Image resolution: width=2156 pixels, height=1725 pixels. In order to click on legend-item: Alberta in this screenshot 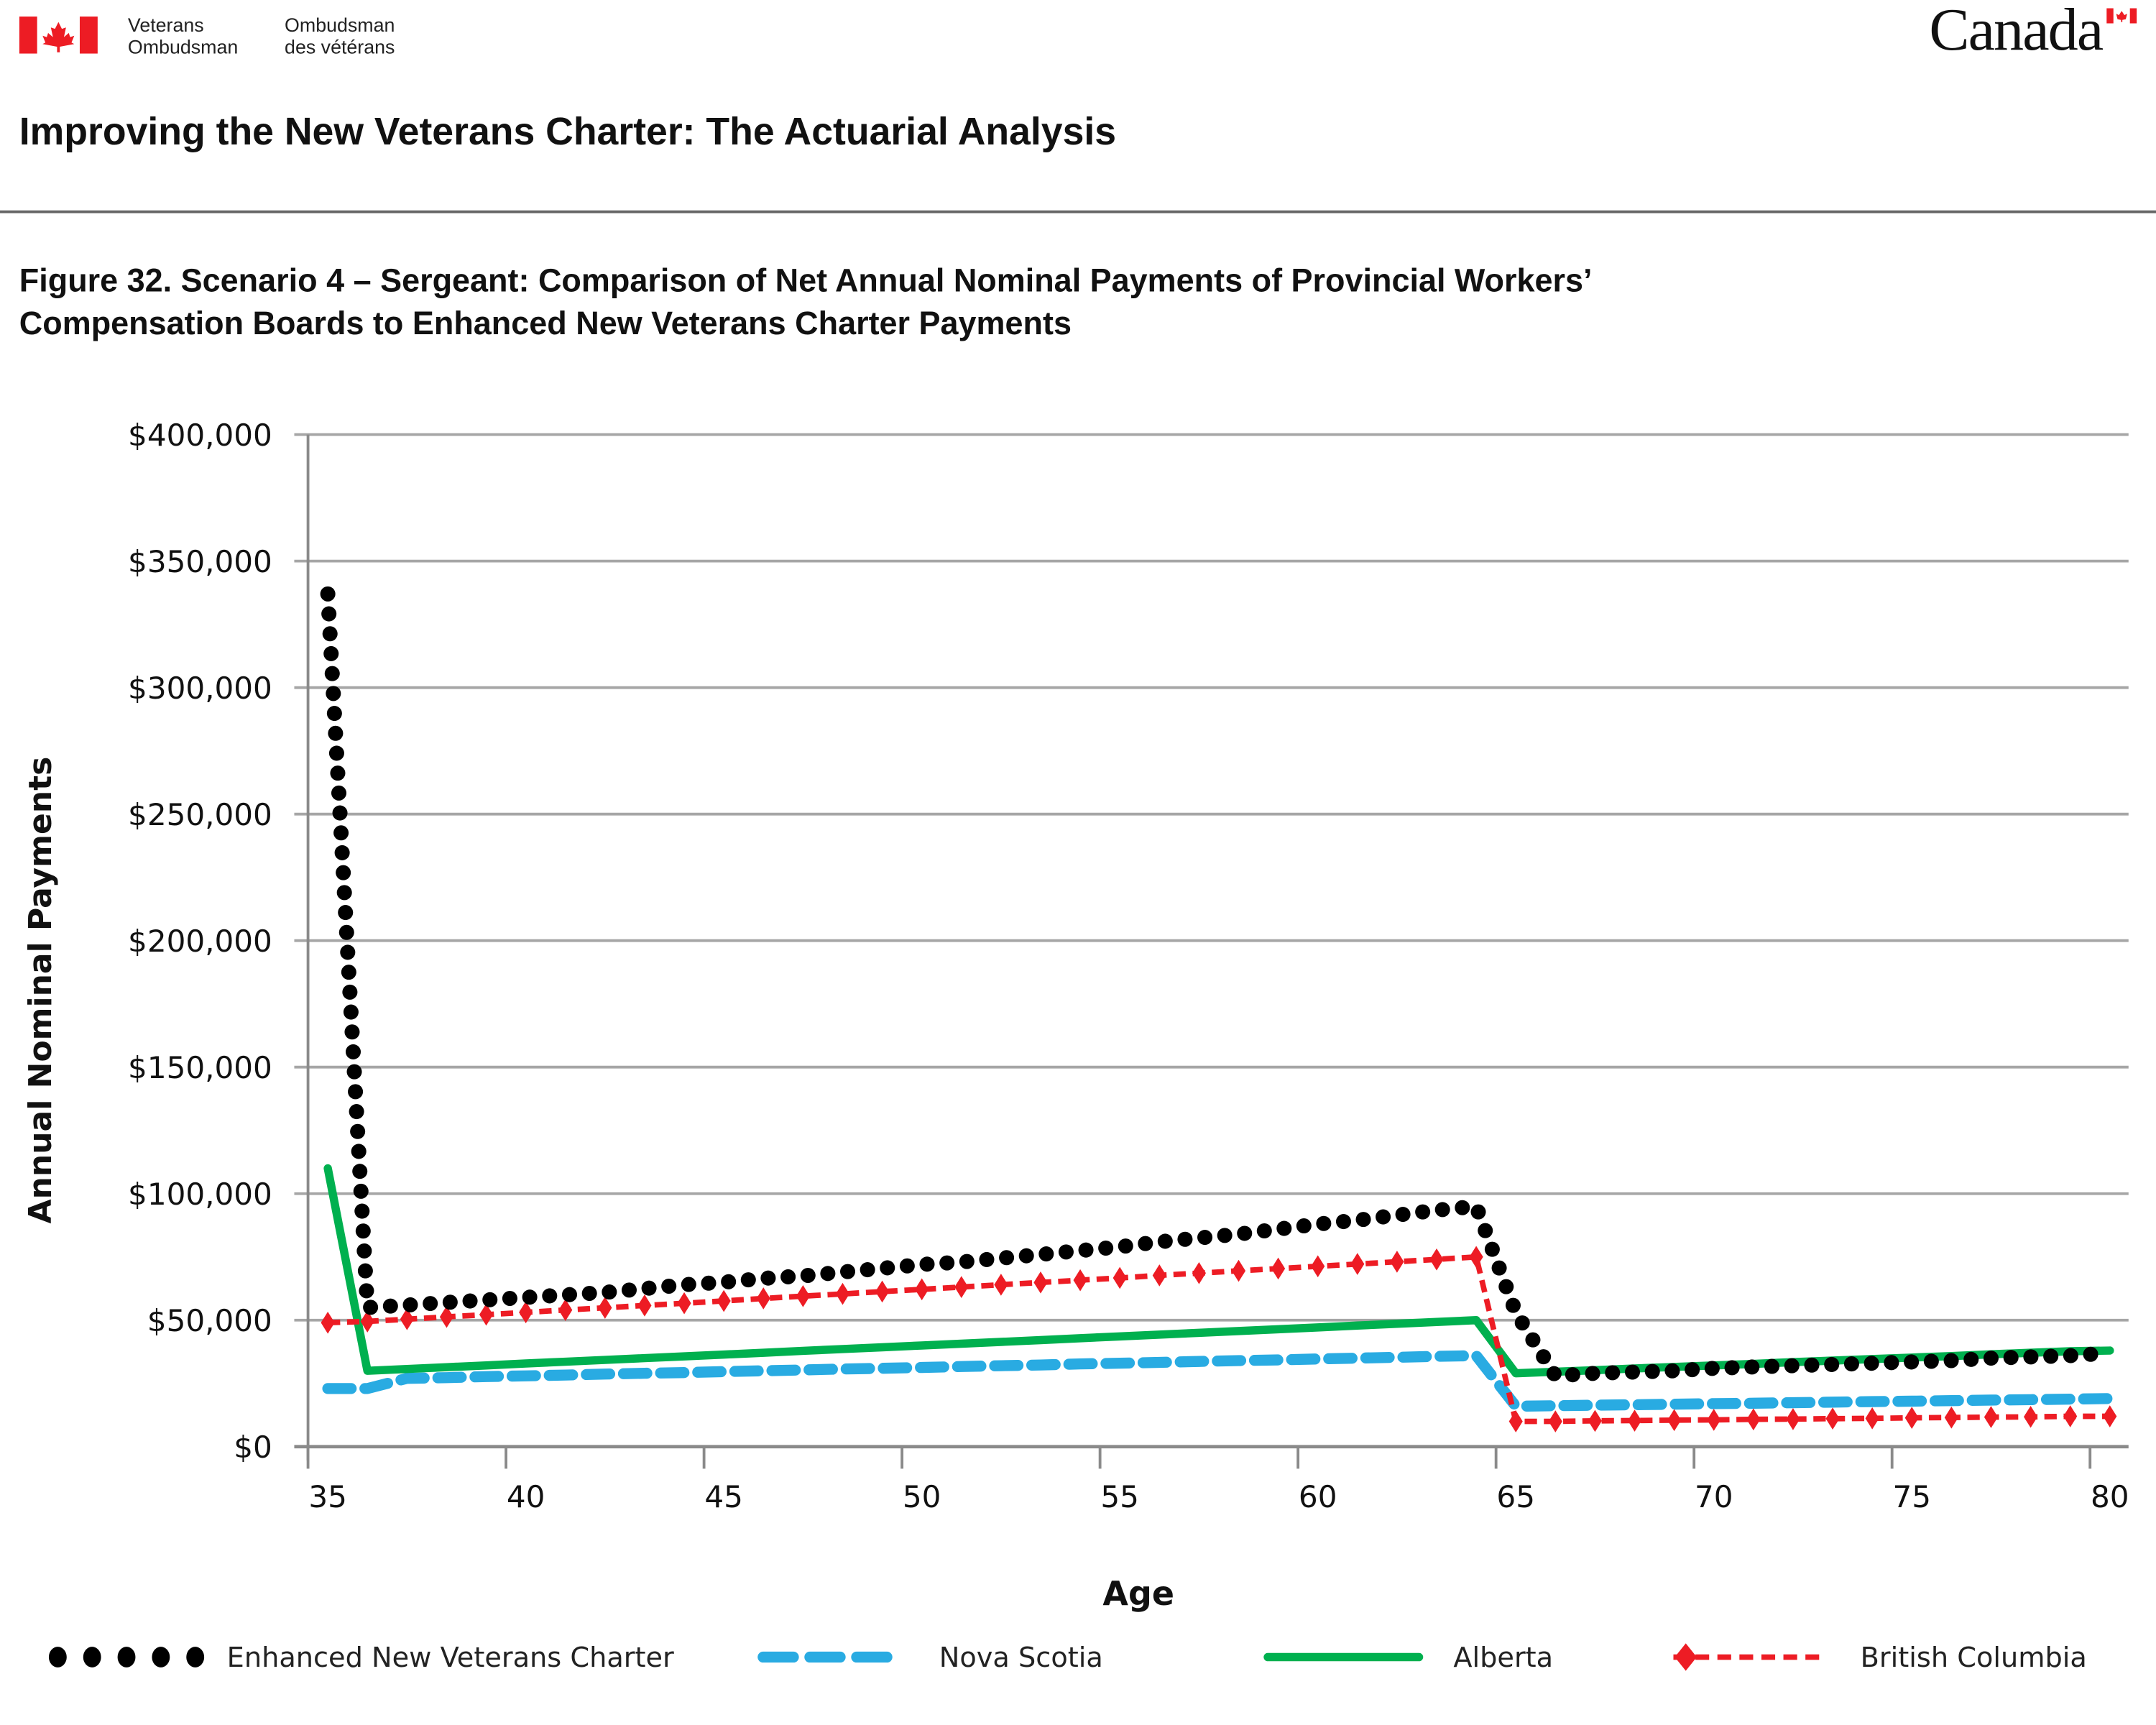, I will do `click(1408, 1658)`.